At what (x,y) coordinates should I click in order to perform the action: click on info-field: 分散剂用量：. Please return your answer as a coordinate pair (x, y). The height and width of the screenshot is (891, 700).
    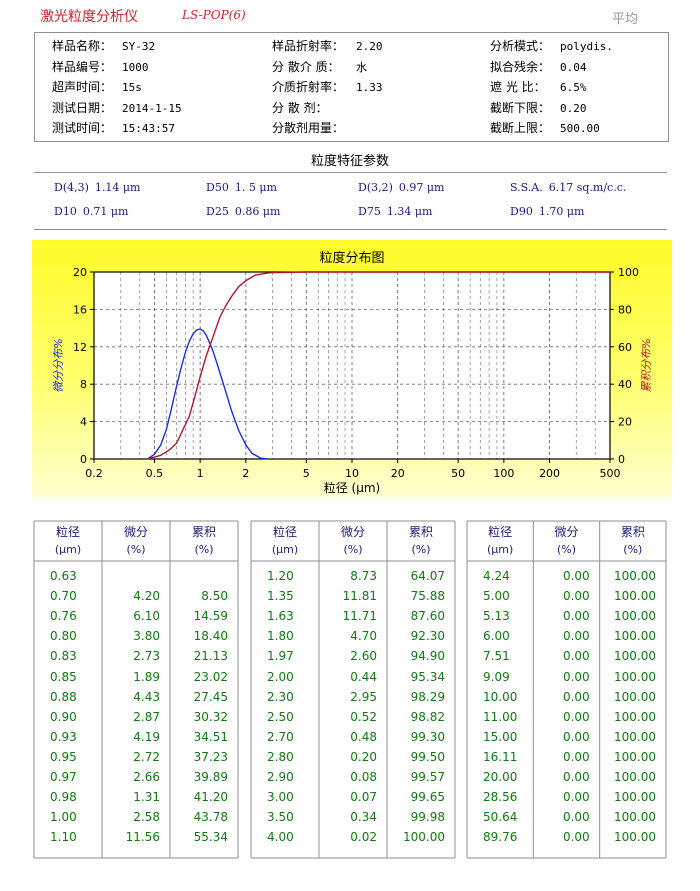
    Looking at the image, I should click on (314, 127).